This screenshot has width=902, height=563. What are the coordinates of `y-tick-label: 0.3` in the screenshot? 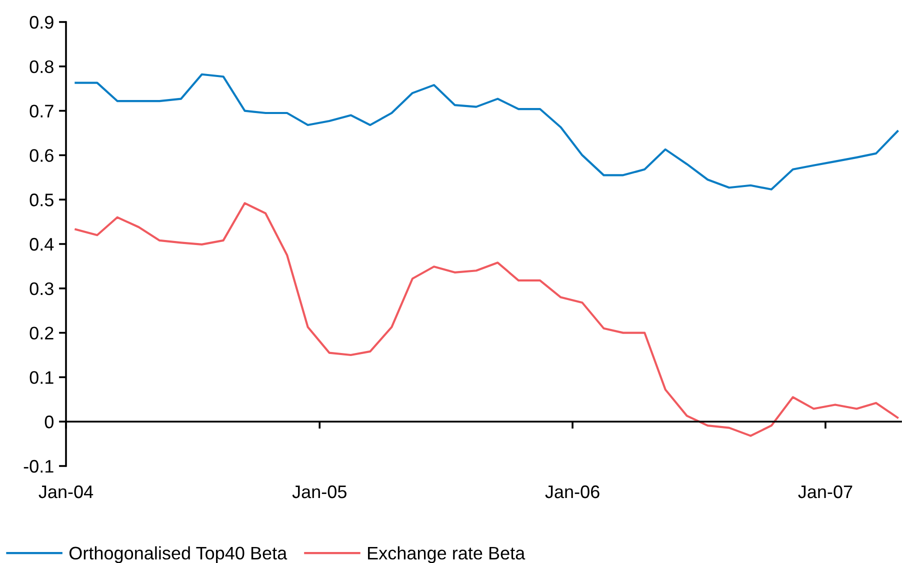 It's located at (42, 289).